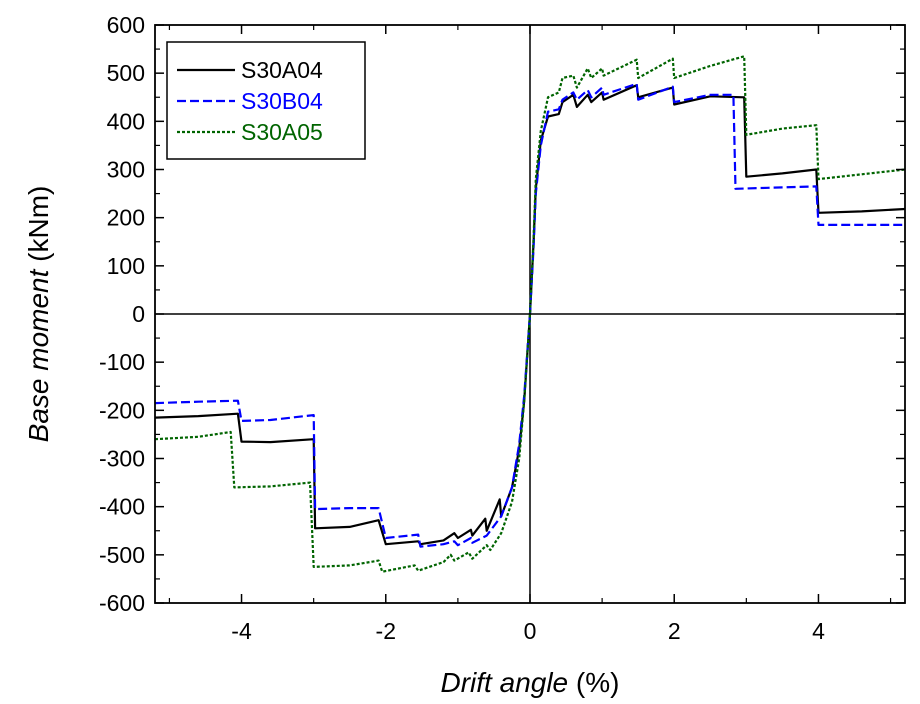  I want to click on x-tick-label: 4, so click(818, 631).